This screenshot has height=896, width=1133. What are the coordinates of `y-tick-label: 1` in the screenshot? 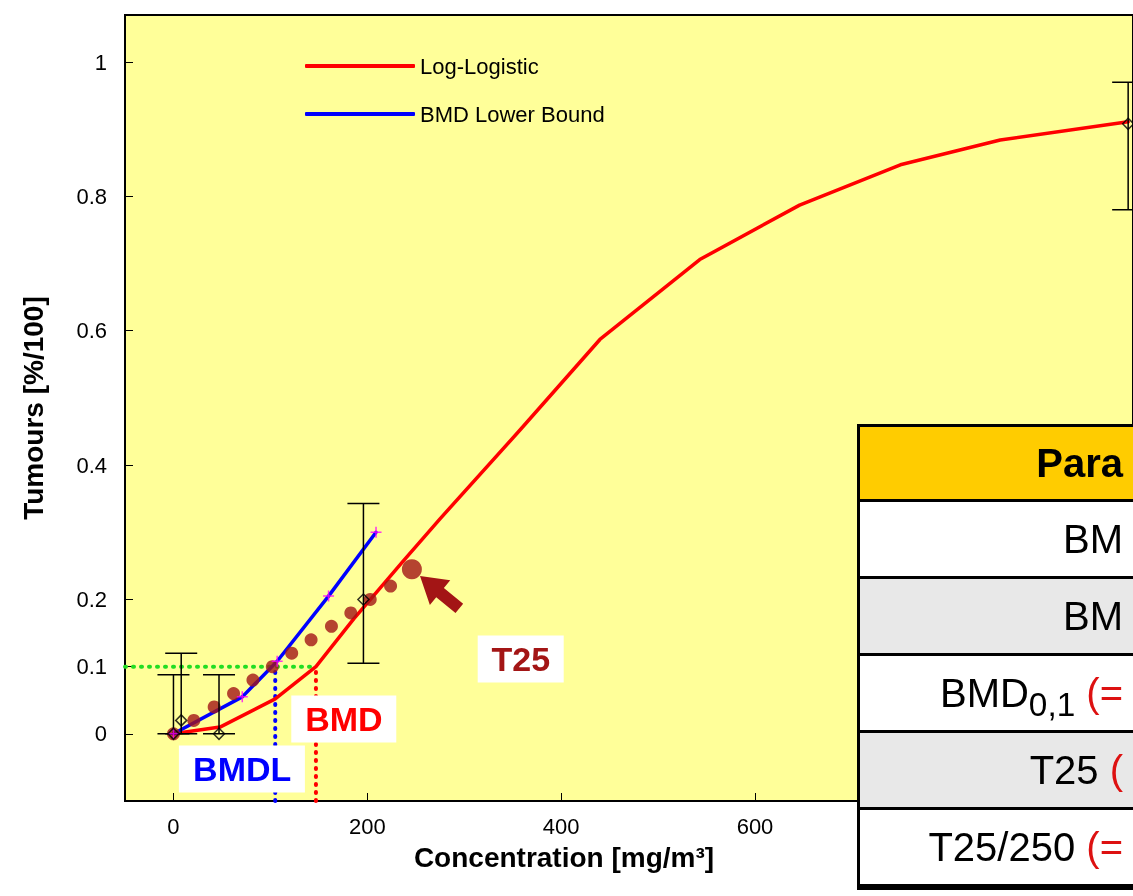 It's located at (100, 62).